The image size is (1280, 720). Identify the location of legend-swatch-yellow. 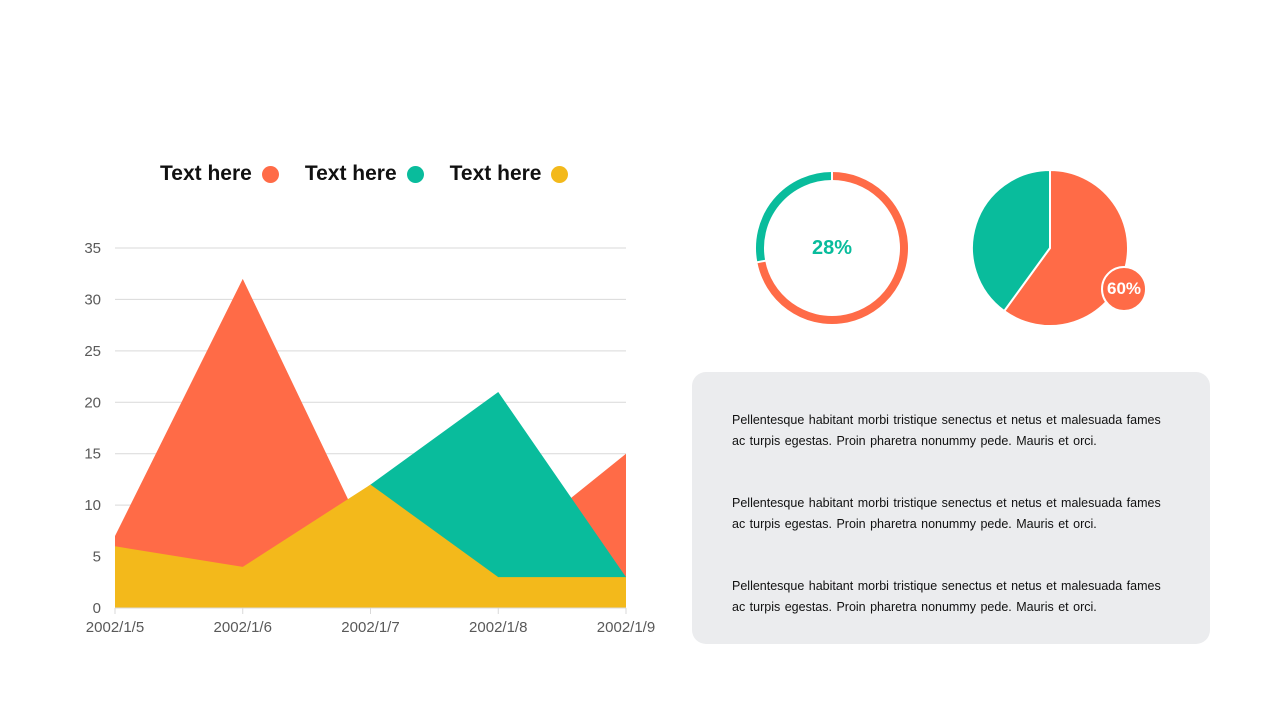
(560, 174).